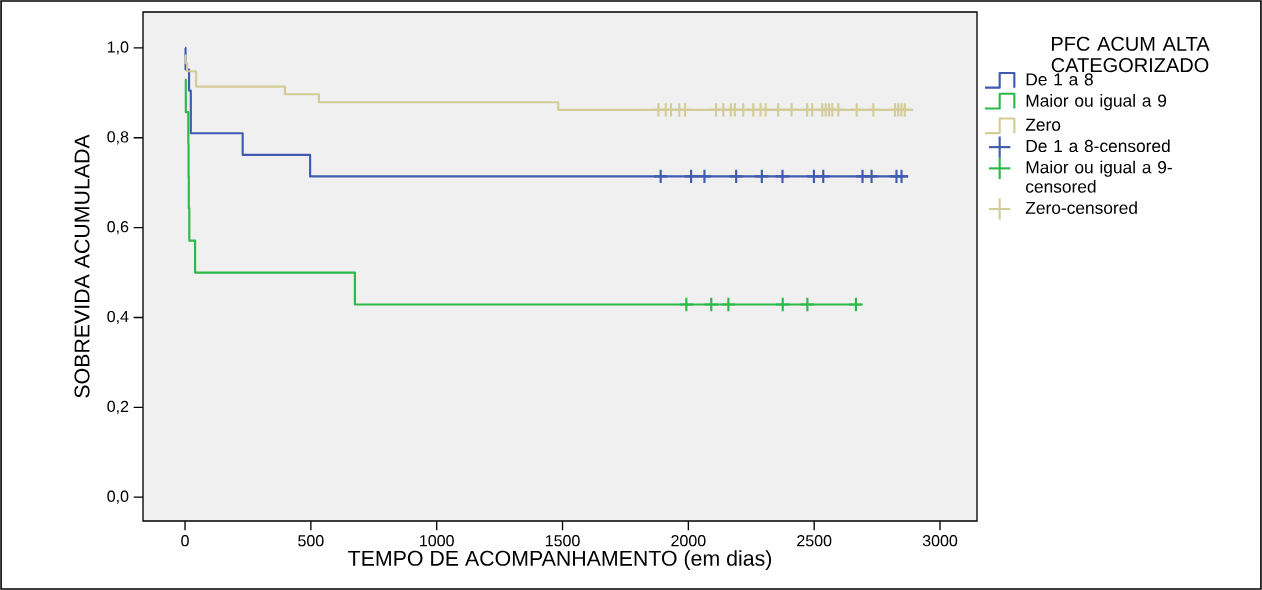 This screenshot has width=1262, height=590. What do you see at coordinates (688, 541) in the screenshot?
I see `x-tick-label: 2000` at bounding box center [688, 541].